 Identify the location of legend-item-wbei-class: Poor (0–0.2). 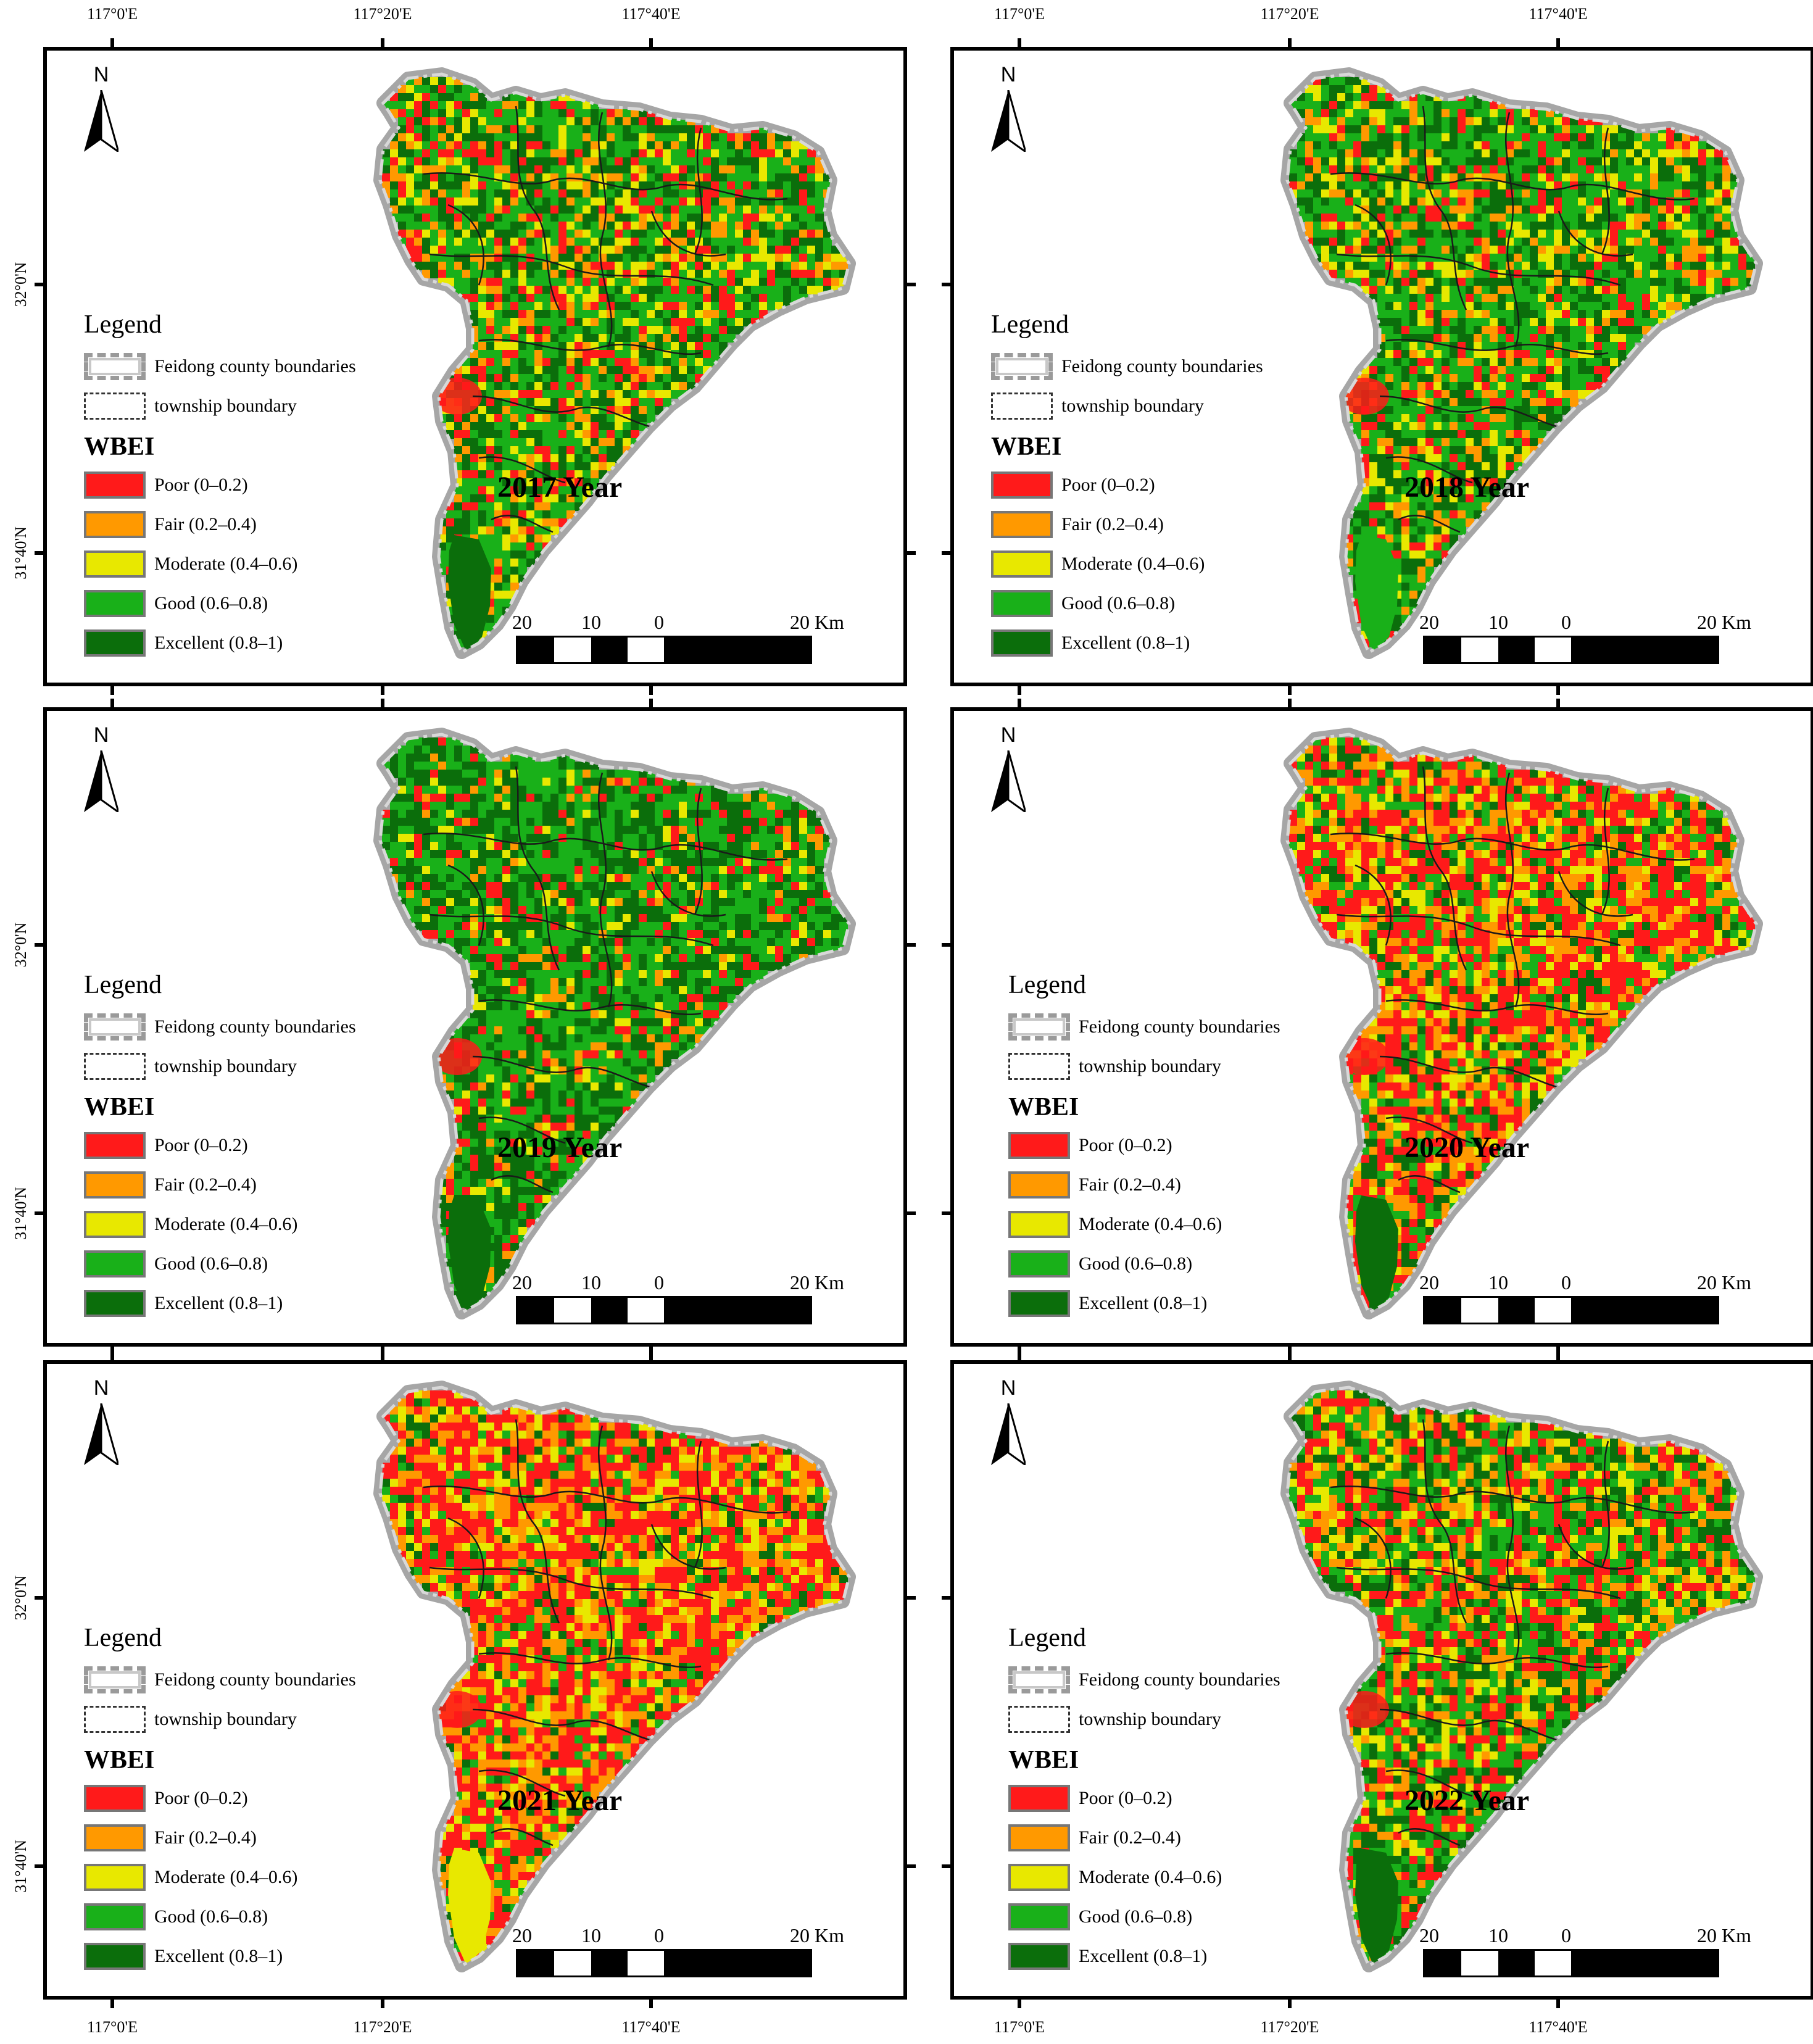
(220, 485).